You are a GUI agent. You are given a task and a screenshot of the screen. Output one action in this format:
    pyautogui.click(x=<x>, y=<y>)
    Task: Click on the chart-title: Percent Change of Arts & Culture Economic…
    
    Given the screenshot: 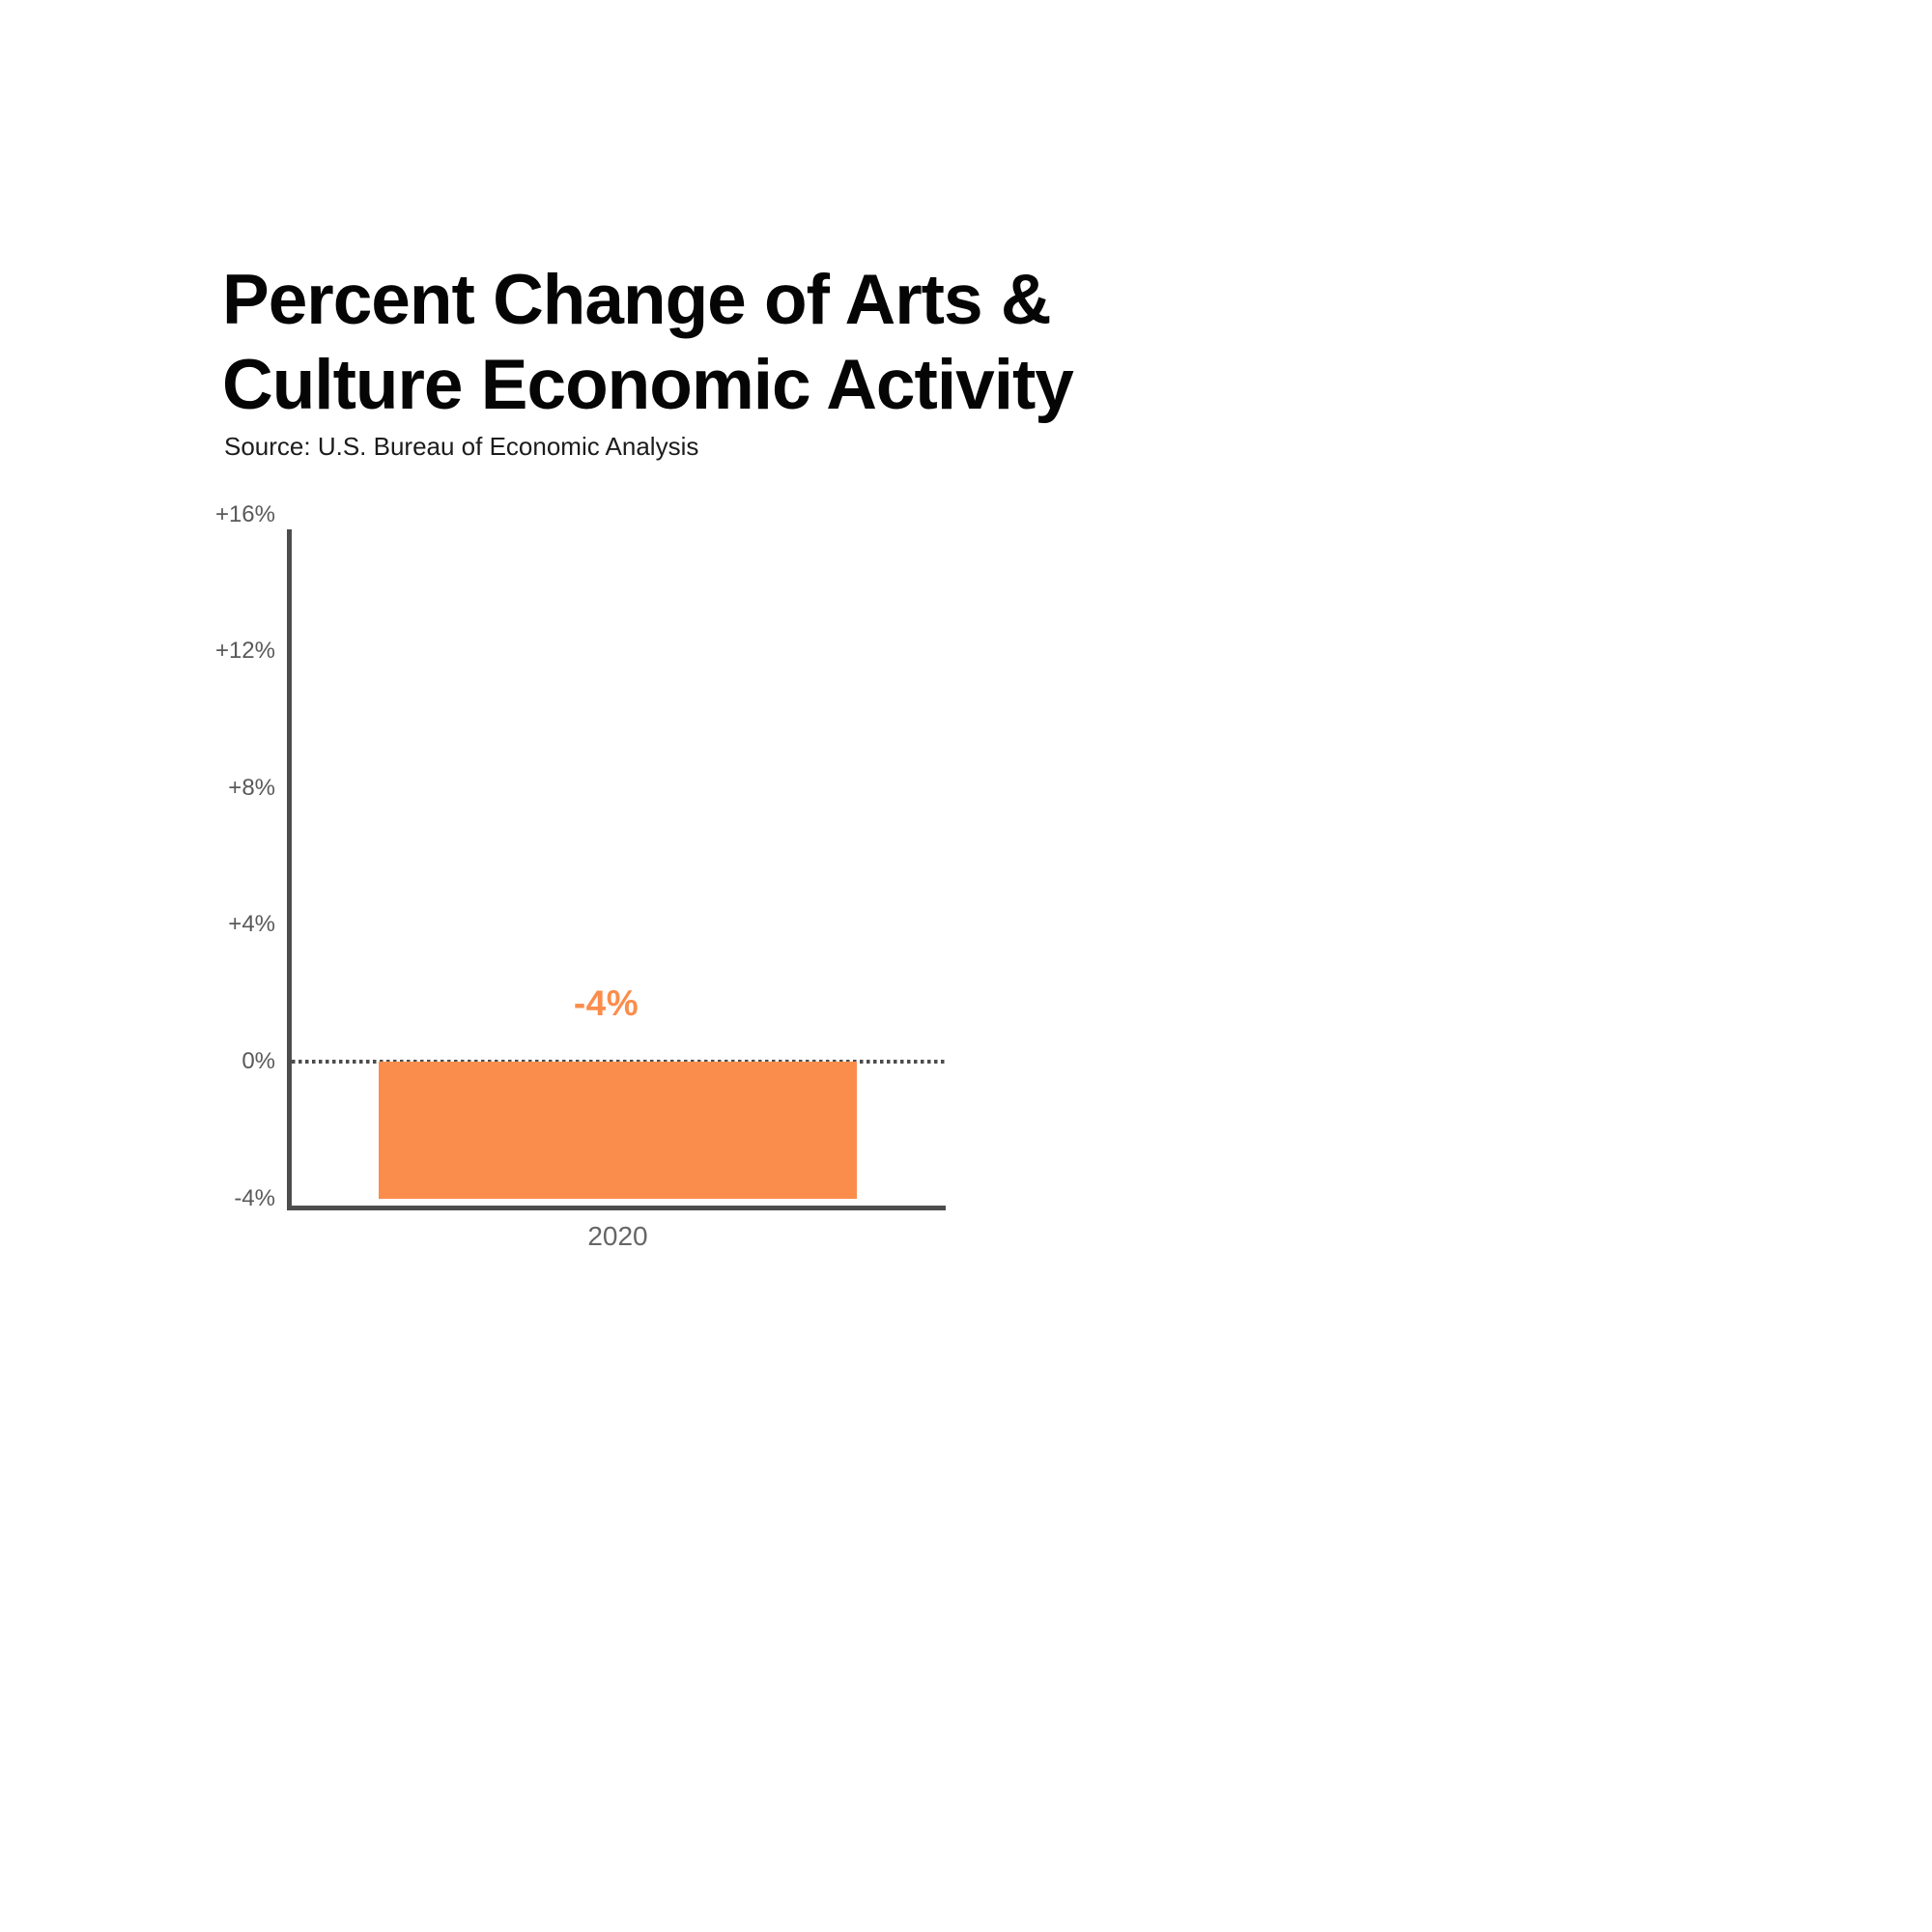 What is the action you would take?
    pyautogui.click(x=648, y=343)
    